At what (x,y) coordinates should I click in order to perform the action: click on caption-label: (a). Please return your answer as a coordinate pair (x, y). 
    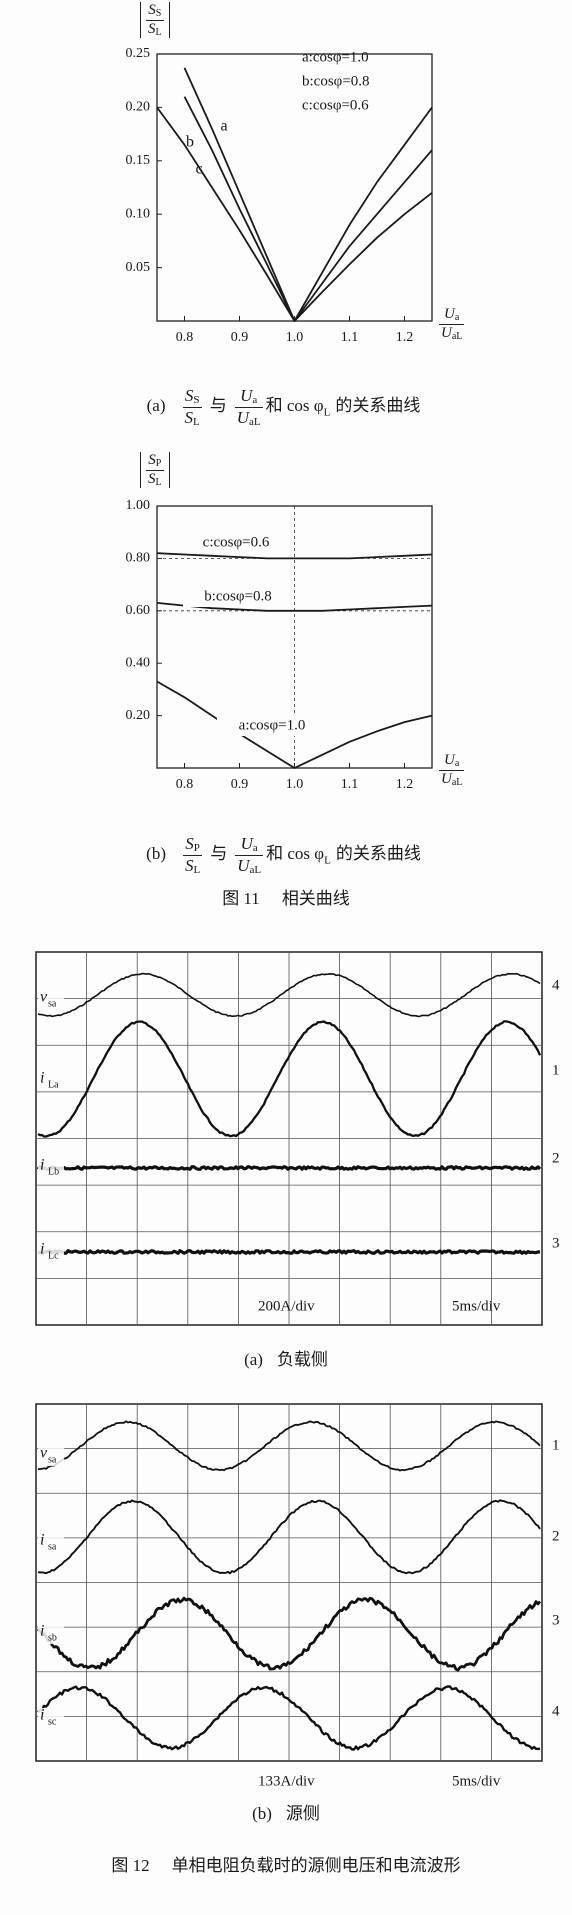
    Looking at the image, I should click on (253, 1359).